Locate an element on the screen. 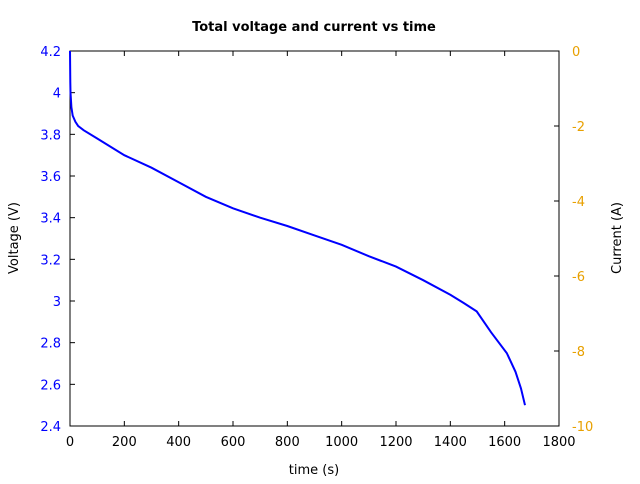 The width and height of the screenshot is (640, 484). y-tick-label: 4.2 is located at coordinates (50, 52).